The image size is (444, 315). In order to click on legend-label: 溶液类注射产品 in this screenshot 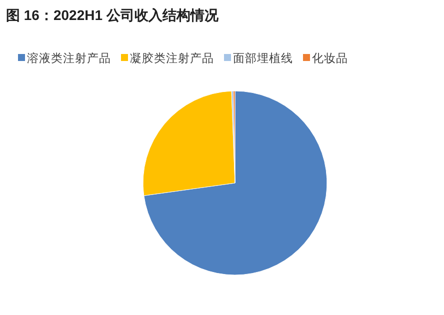, I will do `click(69, 58)`.